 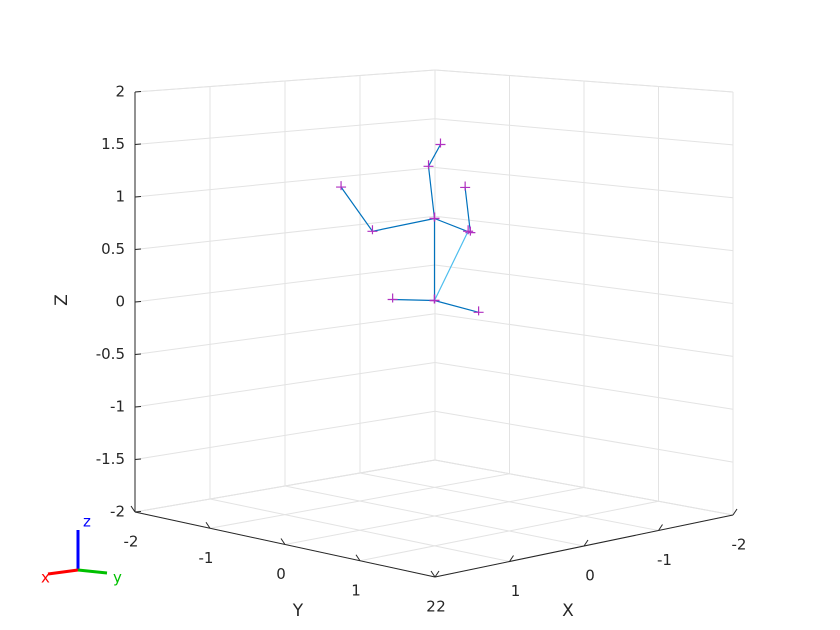 What do you see at coordinates (113, 144) in the screenshot?
I see `z-tick-label: 1.5` at bounding box center [113, 144].